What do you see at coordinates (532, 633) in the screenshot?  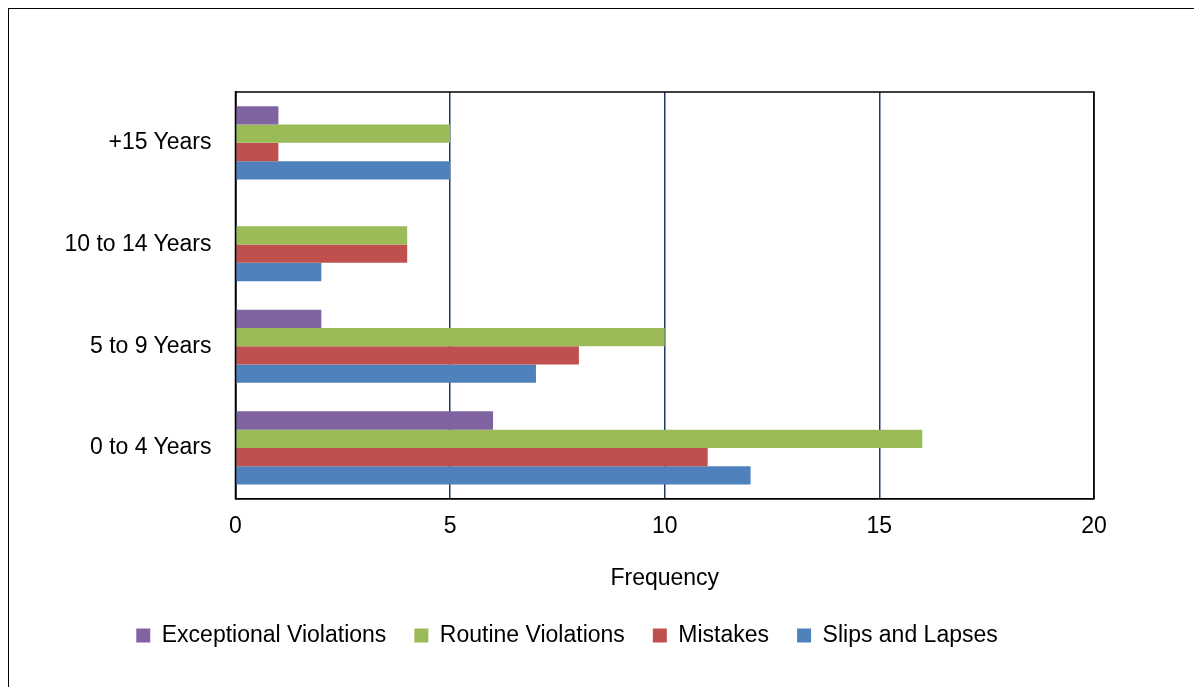 I see `legend-label: Routine Violations` at bounding box center [532, 633].